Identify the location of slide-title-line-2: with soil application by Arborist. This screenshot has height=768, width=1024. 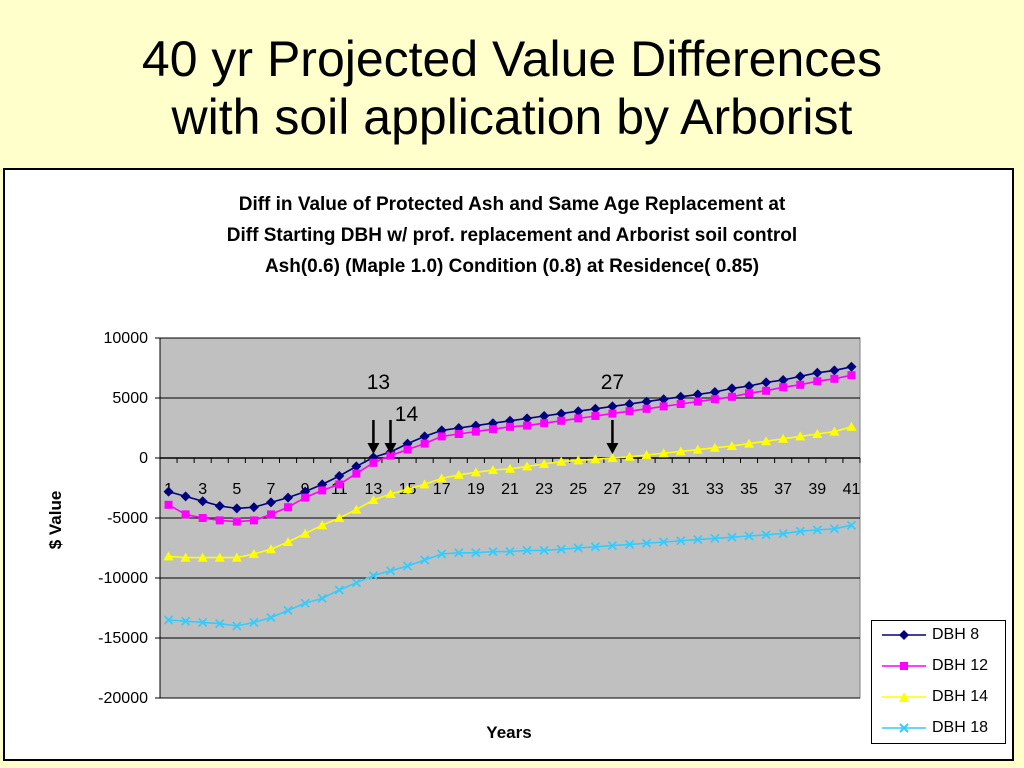
(512, 117).